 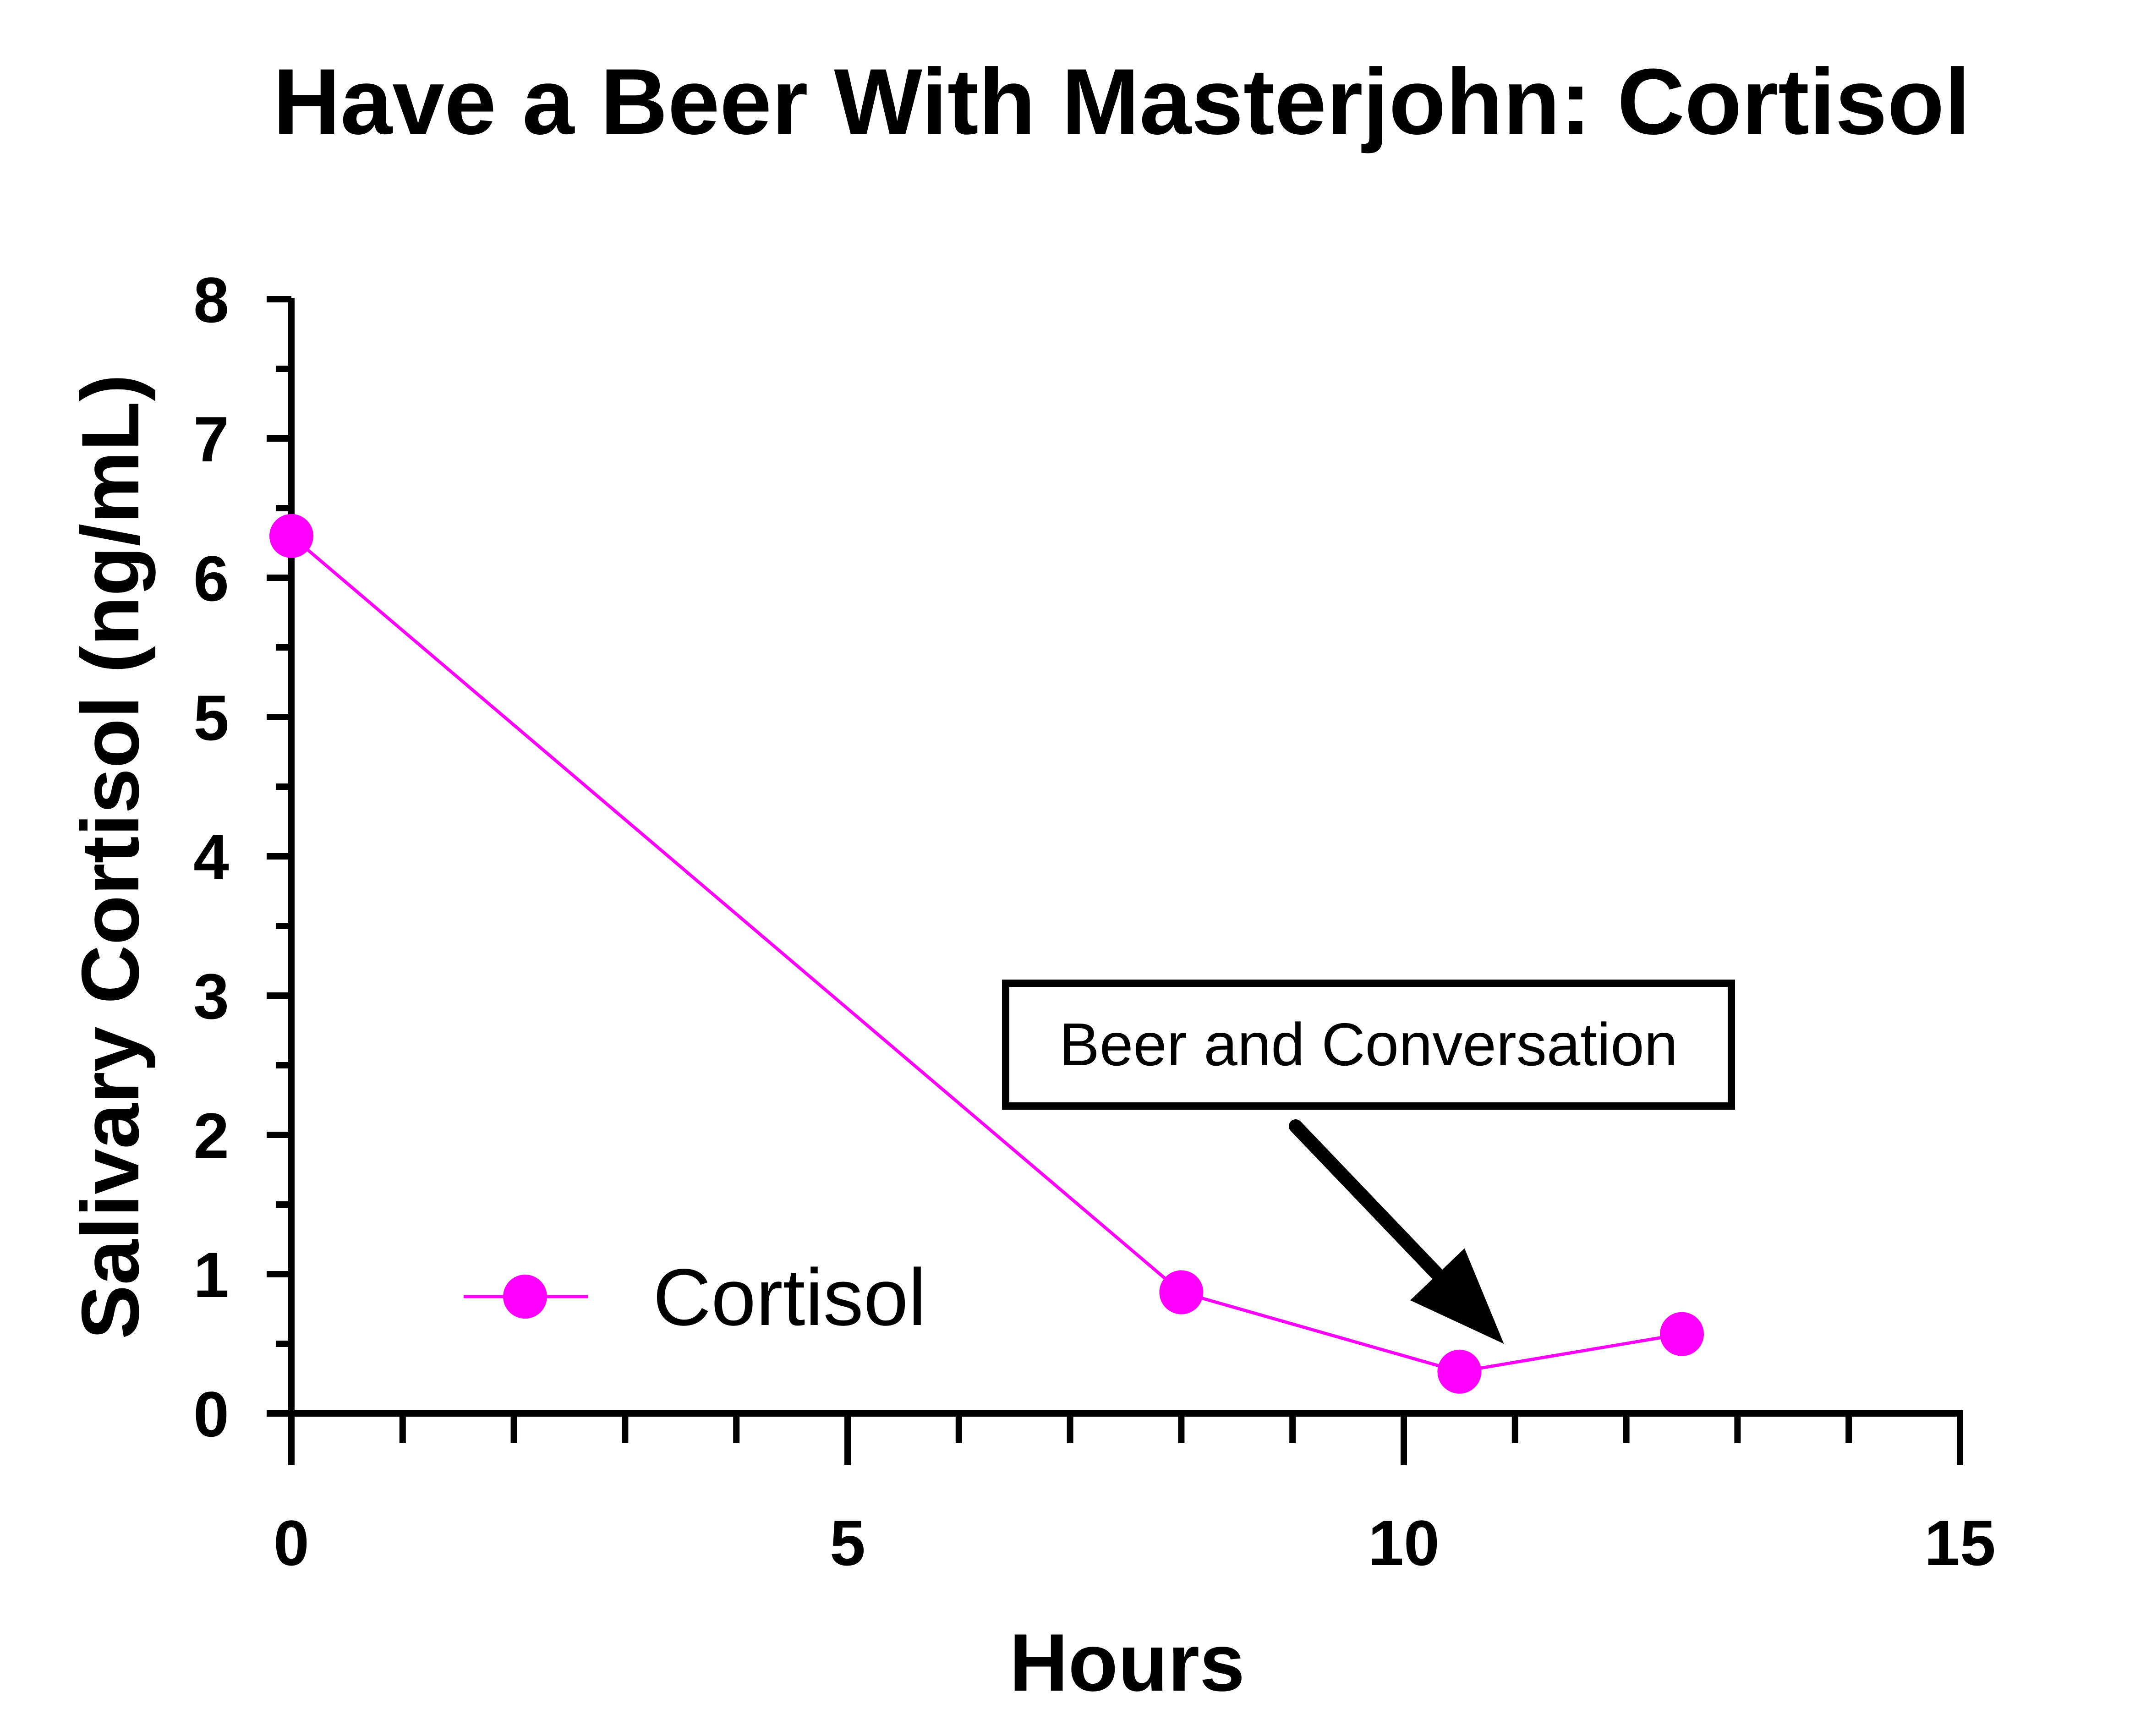 I want to click on legend-label: Cortisol, so click(x=789, y=1298).